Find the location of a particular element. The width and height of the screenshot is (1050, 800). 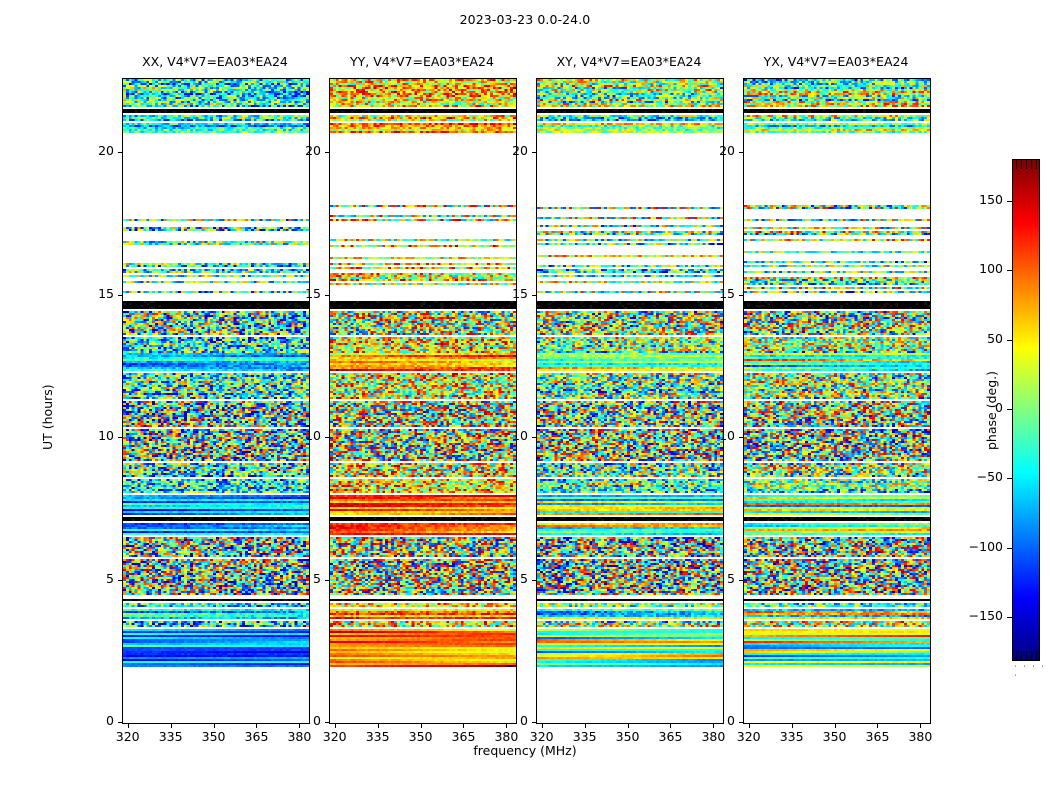

heatmap-panel-yx is located at coordinates (837, 401).